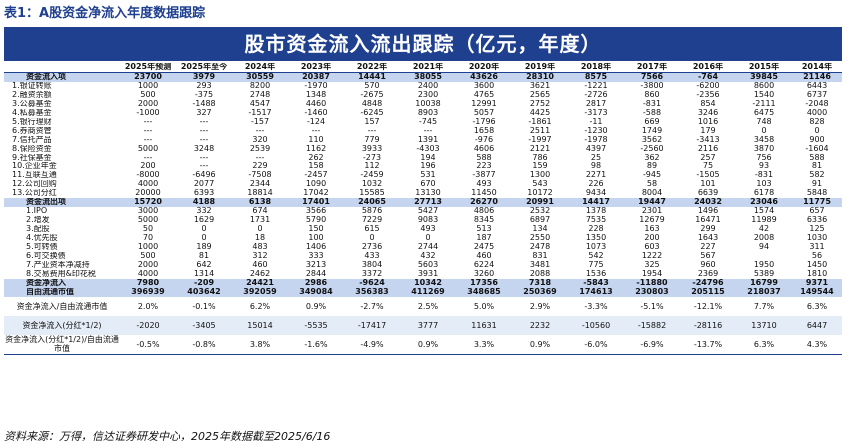  What do you see at coordinates (372, 283) in the screenshot?
I see `value-cell: -9624` at bounding box center [372, 283].